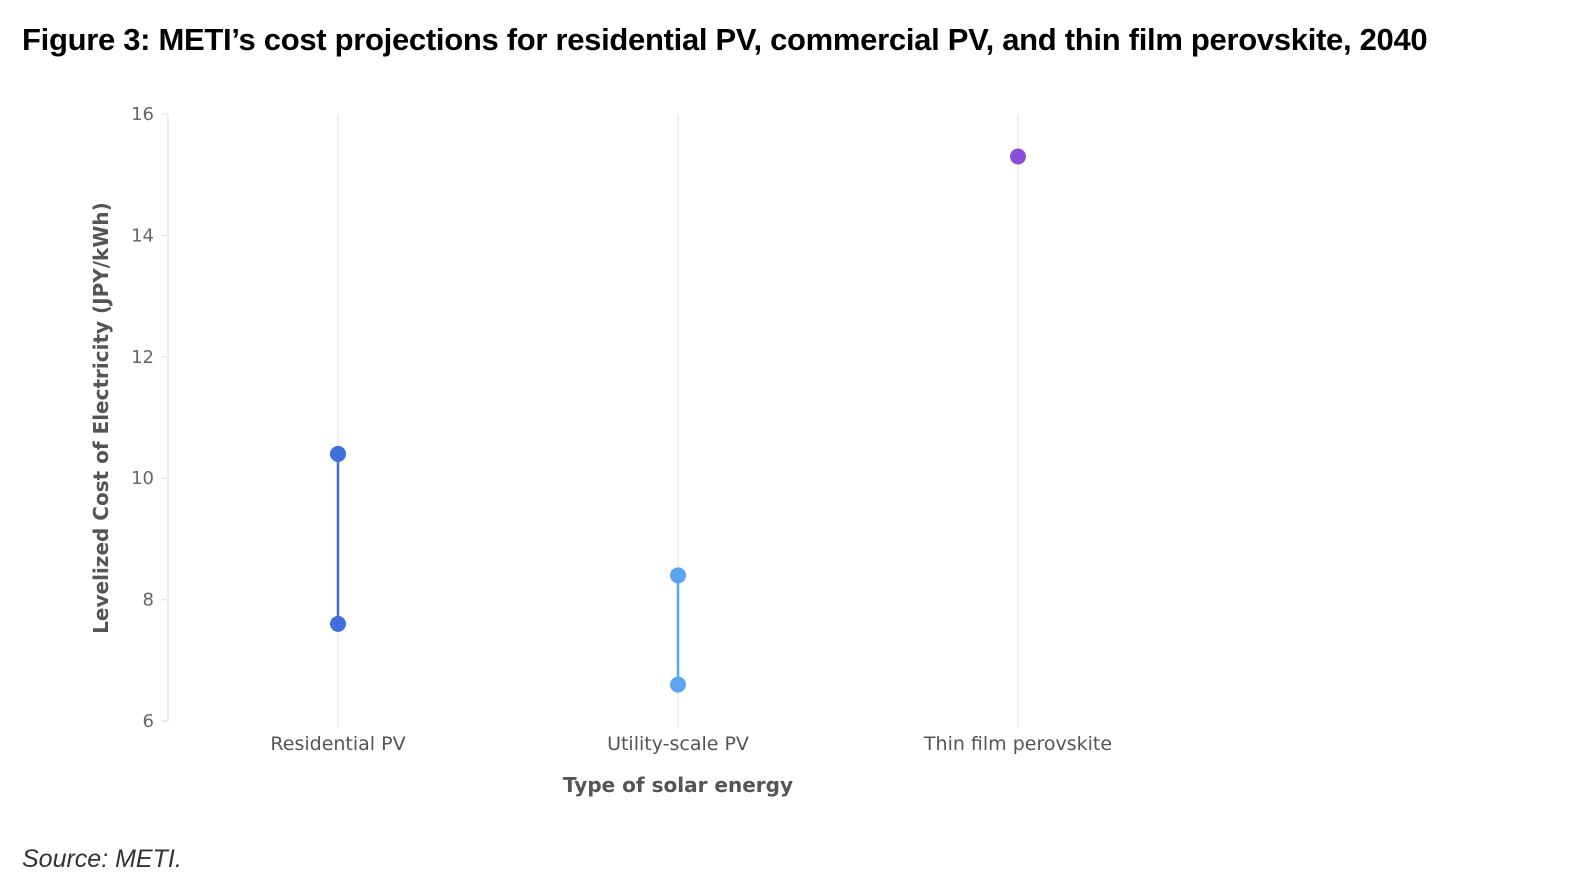  Describe the element at coordinates (338, 538) in the screenshot. I see `dumbbell-residential-pv` at that location.